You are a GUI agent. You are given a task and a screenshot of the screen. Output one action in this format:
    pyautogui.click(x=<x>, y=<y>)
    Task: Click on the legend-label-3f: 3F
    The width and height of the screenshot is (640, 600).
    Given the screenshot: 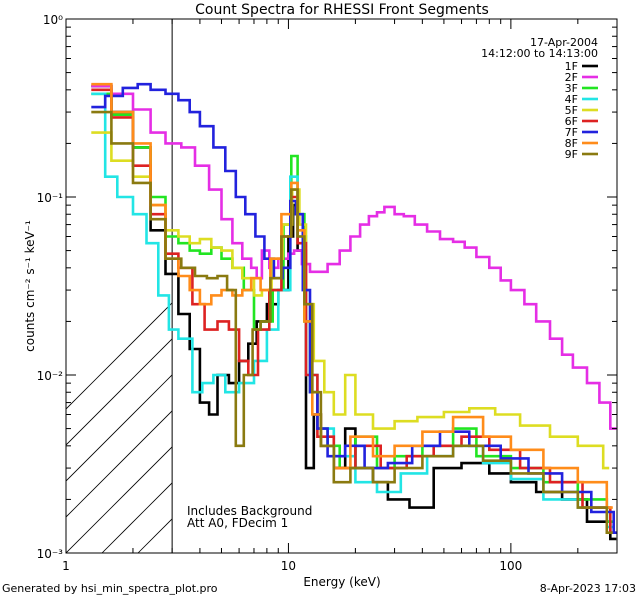 What is the action you would take?
    pyautogui.click(x=571, y=88)
    